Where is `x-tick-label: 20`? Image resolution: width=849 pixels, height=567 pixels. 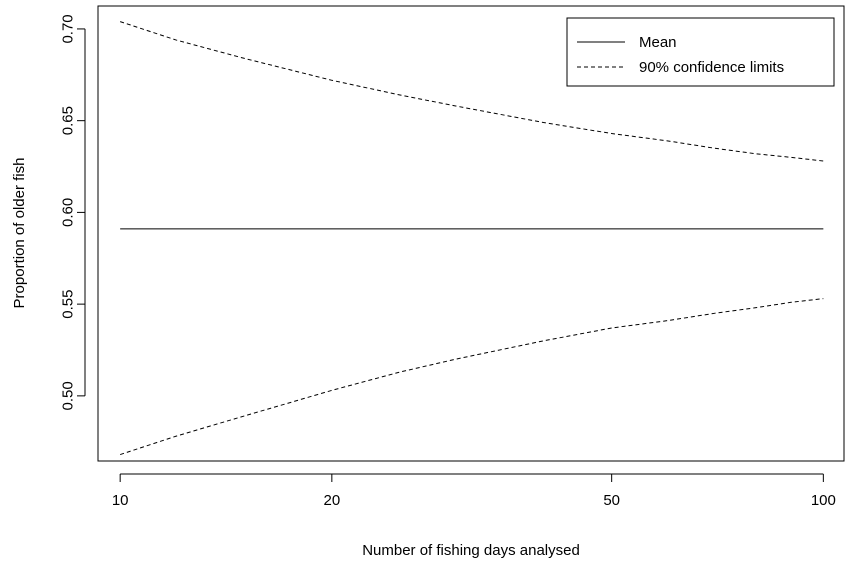 x-tick-label: 20 is located at coordinates (331, 500).